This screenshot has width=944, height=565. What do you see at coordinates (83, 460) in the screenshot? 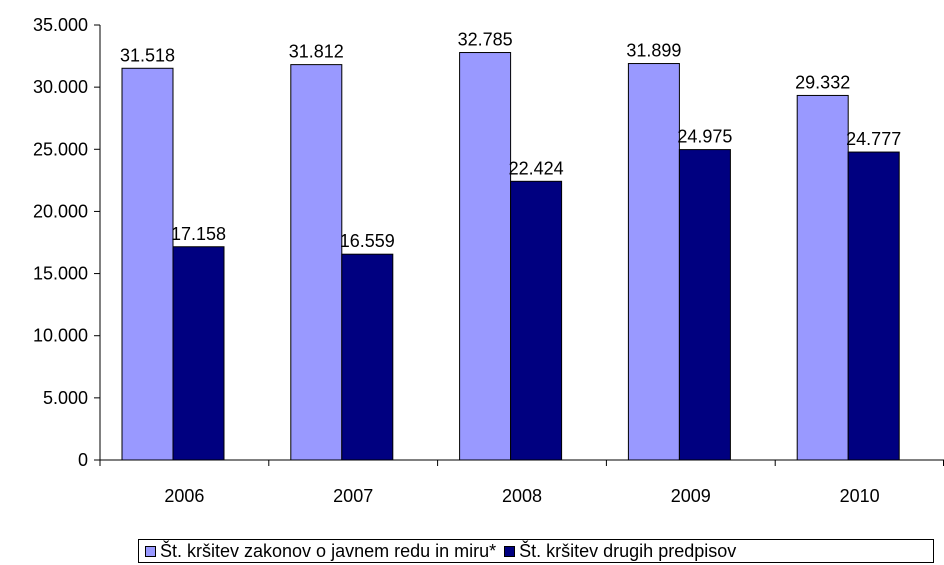
I see `y-tick-label: 0` at bounding box center [83, 460].